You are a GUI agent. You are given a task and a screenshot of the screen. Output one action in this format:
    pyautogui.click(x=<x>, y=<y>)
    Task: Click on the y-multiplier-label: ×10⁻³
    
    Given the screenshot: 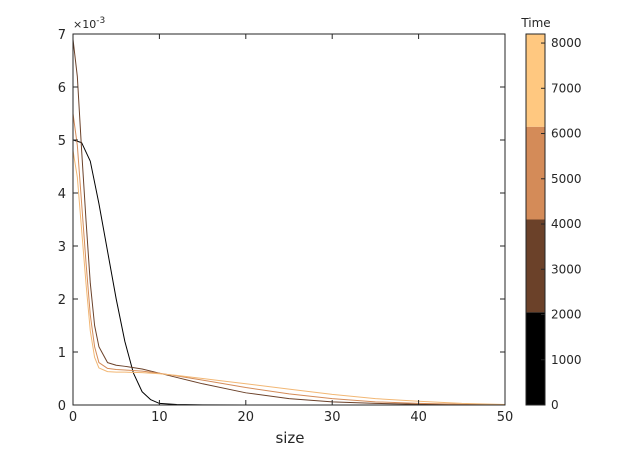 What is the action you would take?
    pyautogui.click(x=89, y=23)
    